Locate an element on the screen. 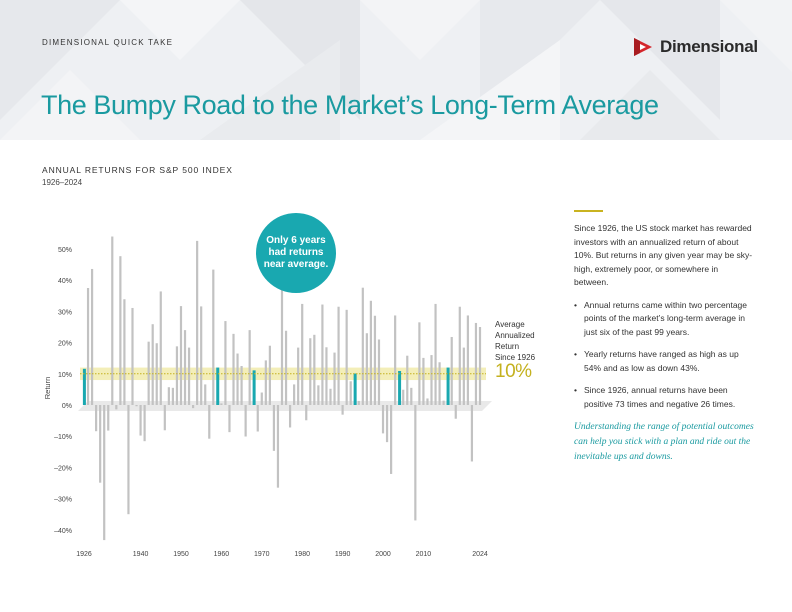 The height and width of the screenshot is (612, 792). dimensional-logo-icon is located at coordinates (643, 47).